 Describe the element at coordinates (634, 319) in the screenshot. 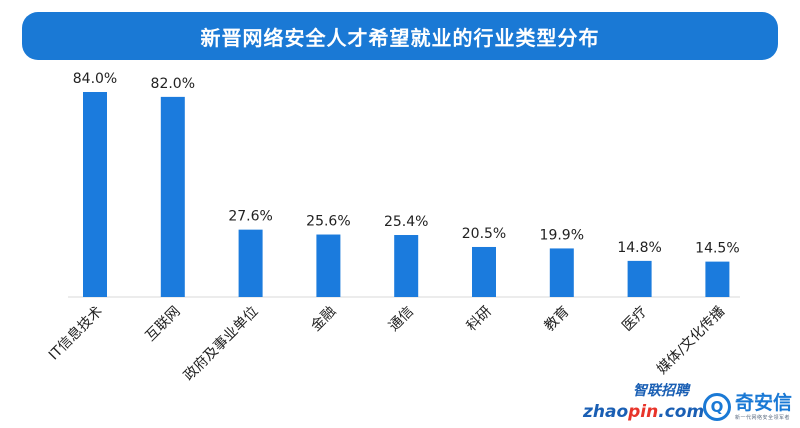

I see `category-label-7: 医疗` at that location.